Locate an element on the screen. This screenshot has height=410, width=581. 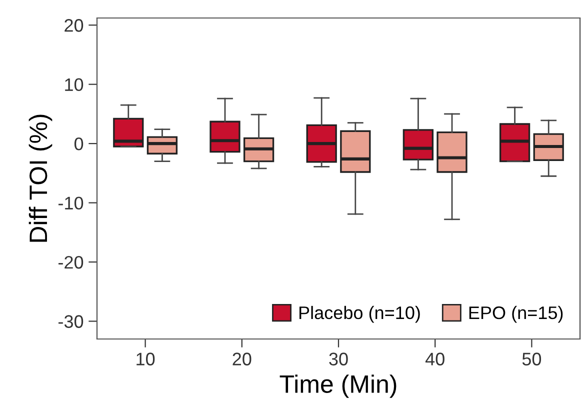
x-tick-label: 30 is located at coordinates (338, 359).